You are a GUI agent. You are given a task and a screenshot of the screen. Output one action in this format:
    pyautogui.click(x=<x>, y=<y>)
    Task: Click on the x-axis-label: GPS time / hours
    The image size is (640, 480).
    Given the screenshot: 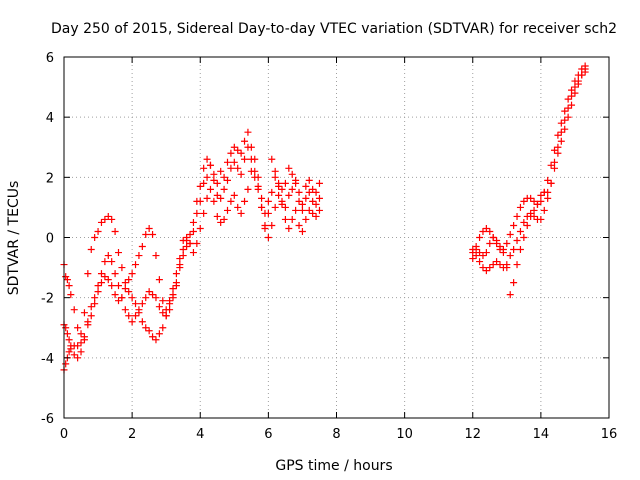 What is the action you would take?
    pyautogui.click(x=333, y=466)
    